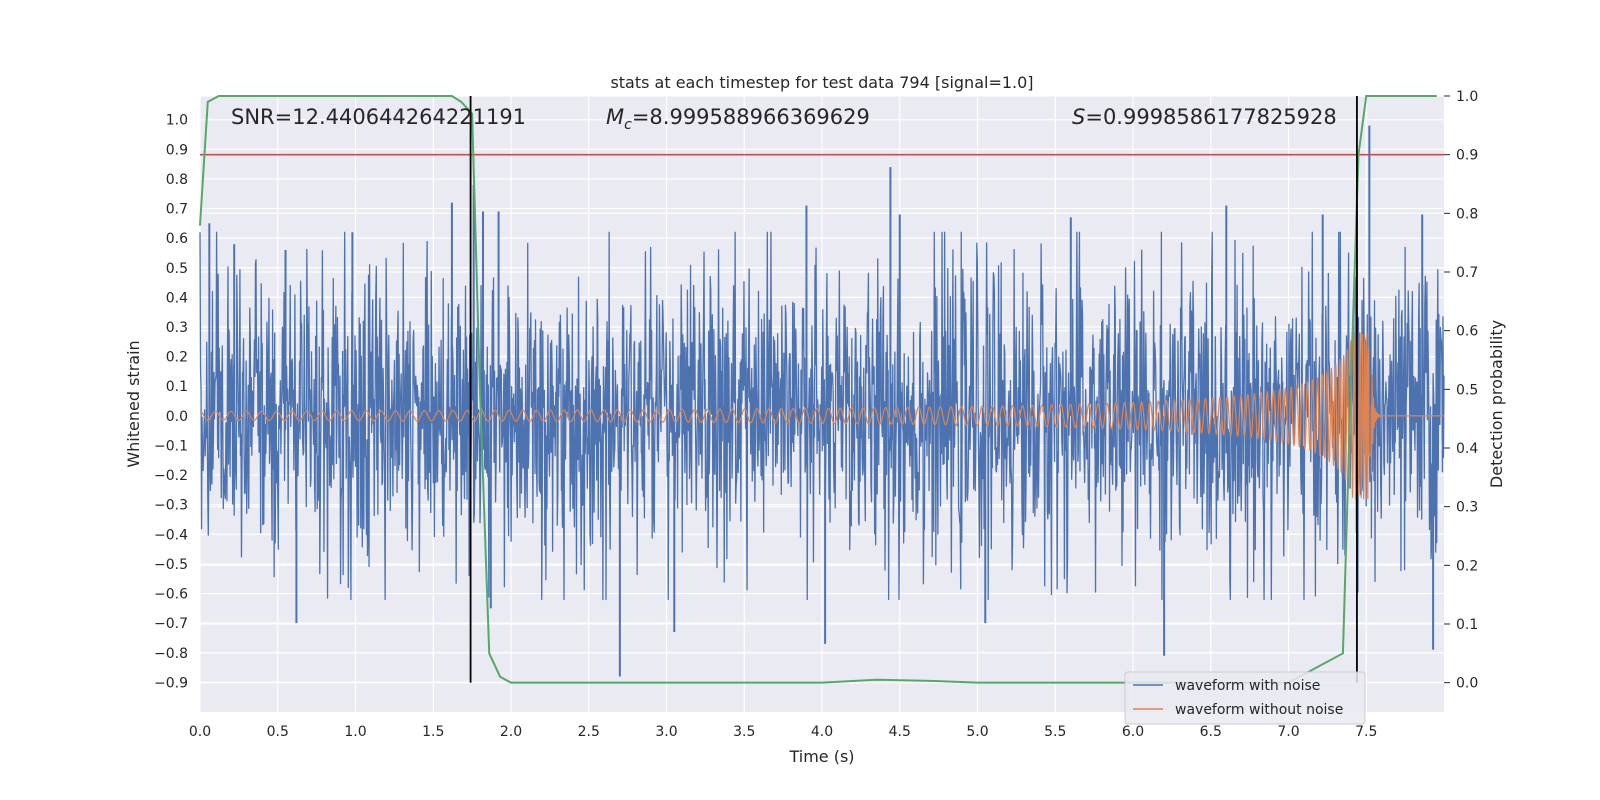 This screenshot has width=1600, height=800. Describe the element at coordinates (744, 732) in the screenshot. I see `x-tick-label-7: 3.5` at that location.